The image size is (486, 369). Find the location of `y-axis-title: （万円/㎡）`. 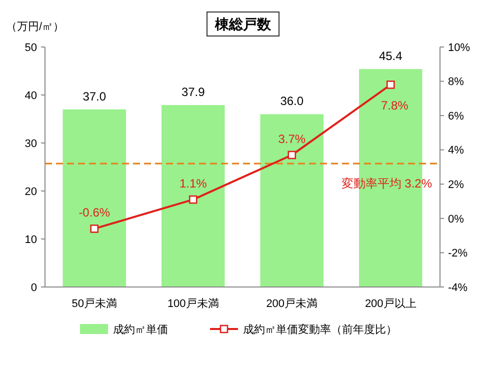

y-axis-title: （万円/㎡） is located at coordinates (35, 27).